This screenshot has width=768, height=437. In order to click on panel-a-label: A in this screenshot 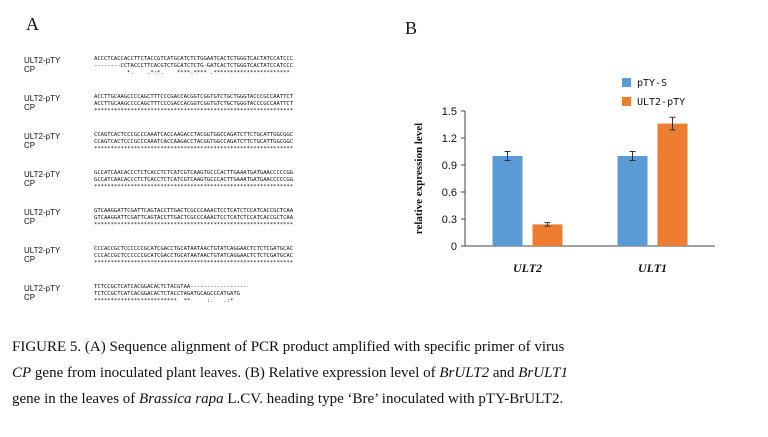, I will do `click(32, 24)`.